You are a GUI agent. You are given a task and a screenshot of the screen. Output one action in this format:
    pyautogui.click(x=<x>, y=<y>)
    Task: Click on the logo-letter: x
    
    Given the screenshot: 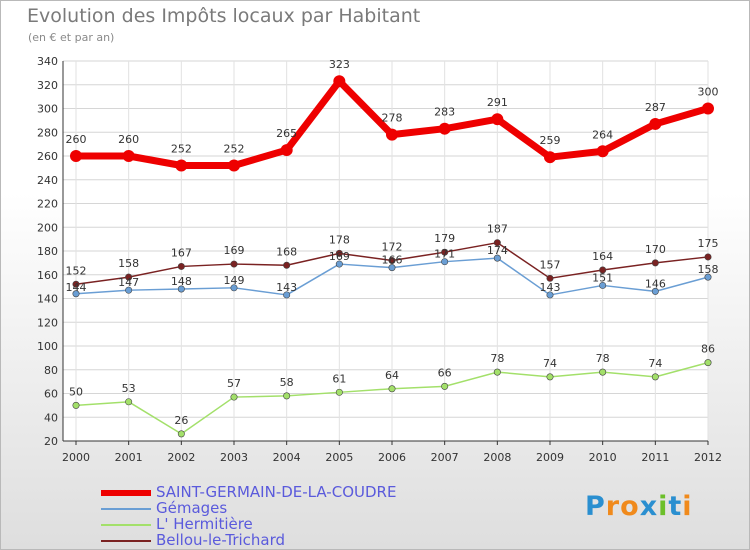 What is the action you would take?
    pyautogui.click(x=649, y=506)
    